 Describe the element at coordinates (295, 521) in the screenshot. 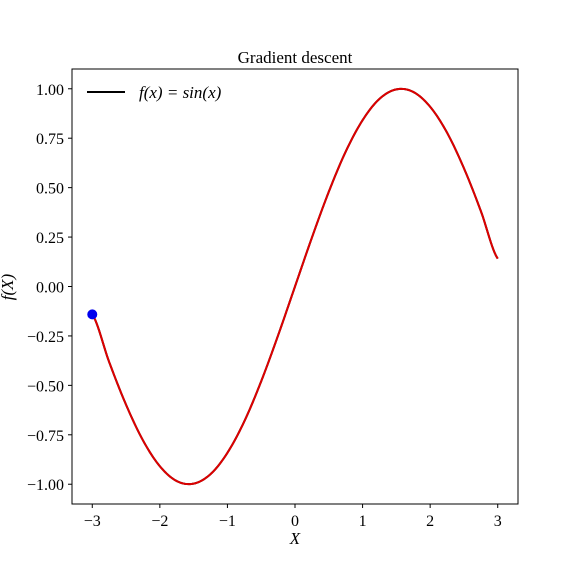

I see `x-tick-label: 0` at that location.